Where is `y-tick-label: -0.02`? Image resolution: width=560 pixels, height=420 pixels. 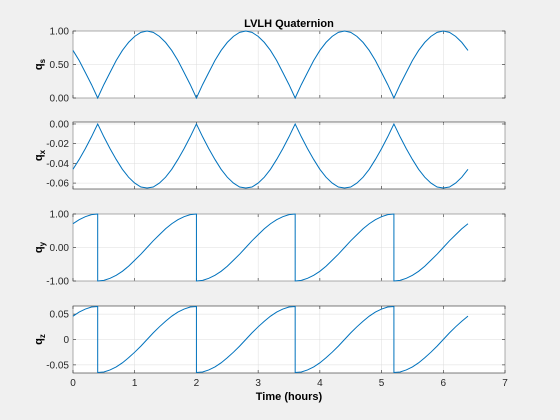
y-tick-label: -0.02 is located at coordinates (57, 144).